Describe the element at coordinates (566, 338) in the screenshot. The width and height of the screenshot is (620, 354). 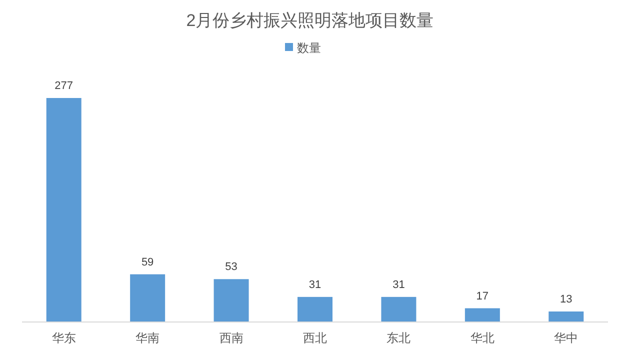
I see `x-tick-label: 华中` at that location.